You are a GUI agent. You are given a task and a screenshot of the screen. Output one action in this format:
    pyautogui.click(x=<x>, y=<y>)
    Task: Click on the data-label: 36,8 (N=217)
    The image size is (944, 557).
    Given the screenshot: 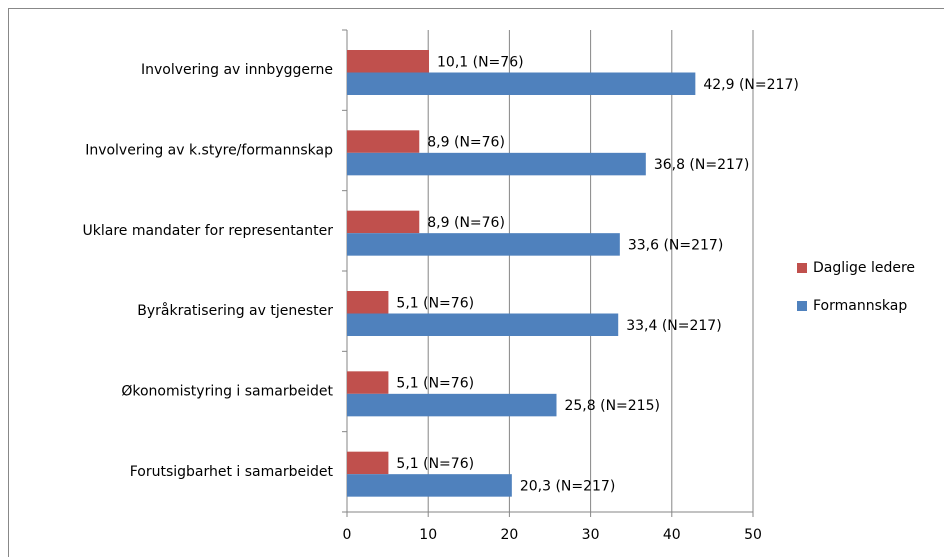 What is the action you would take?
    pyautogui.click(x=701, y=165)
    